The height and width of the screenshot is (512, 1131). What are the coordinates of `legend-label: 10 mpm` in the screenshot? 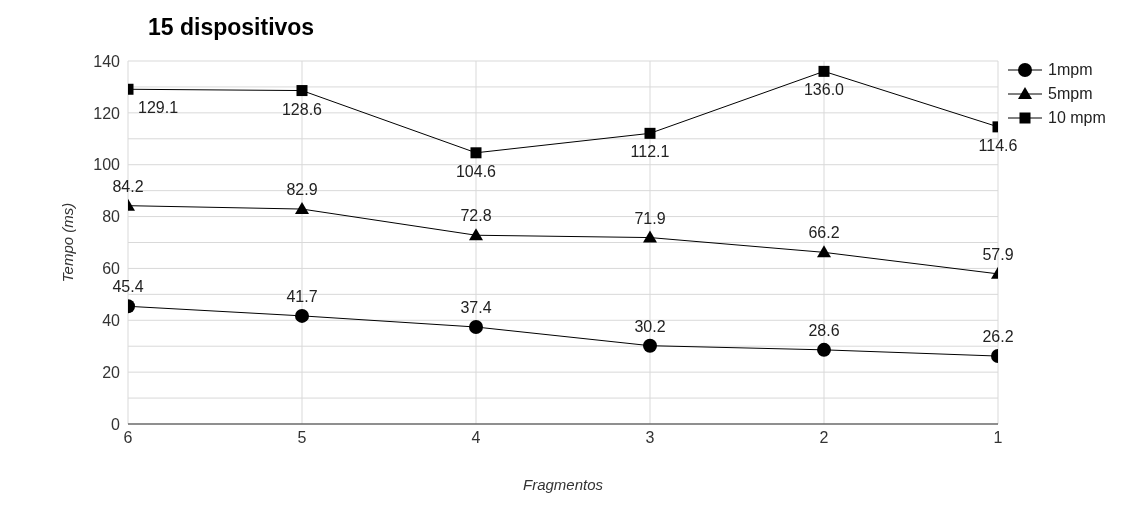 It's located at (1077, 118).